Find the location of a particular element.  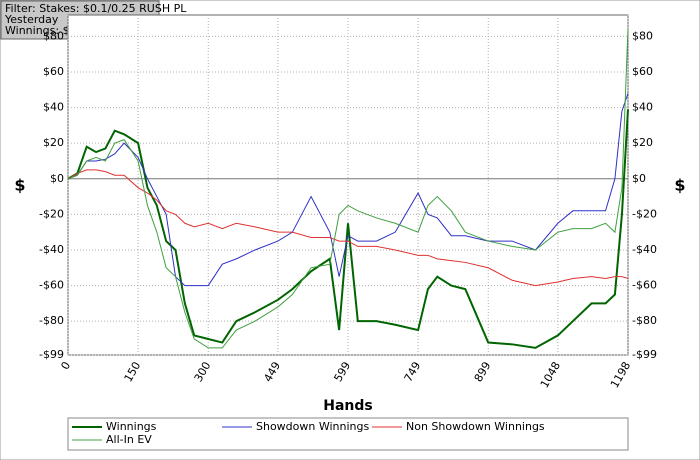

y-tick-label: $80 is located at coordinates (53, 35).